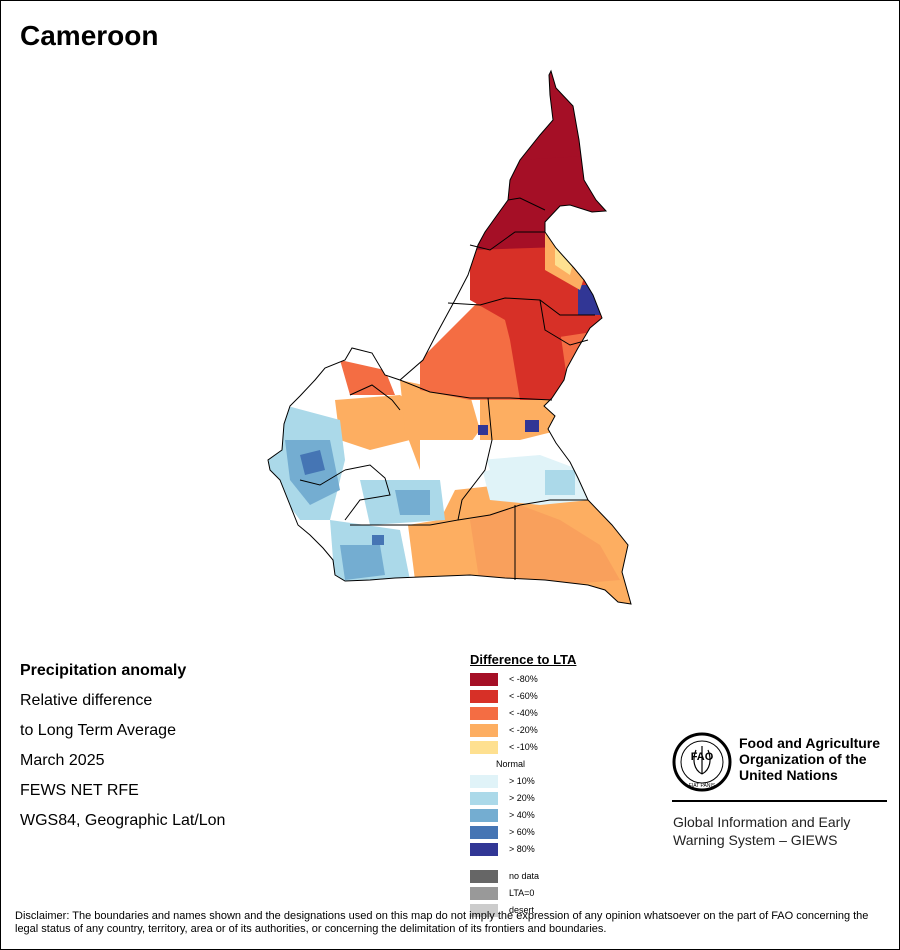 This screenshot has height=950, width=900. Describe the element at coordinates (522, 849) in the screenshot. I see `legend-label: > 80%` at that location.